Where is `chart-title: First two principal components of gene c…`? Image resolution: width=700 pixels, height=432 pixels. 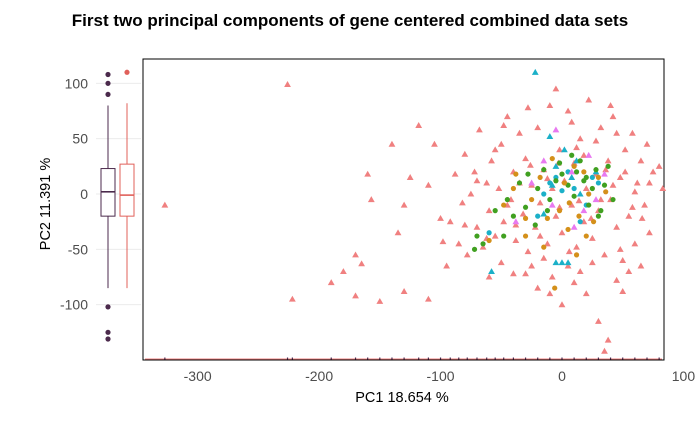
chart-title: First two principal components of gene c… is located at coordinates (350, 20).